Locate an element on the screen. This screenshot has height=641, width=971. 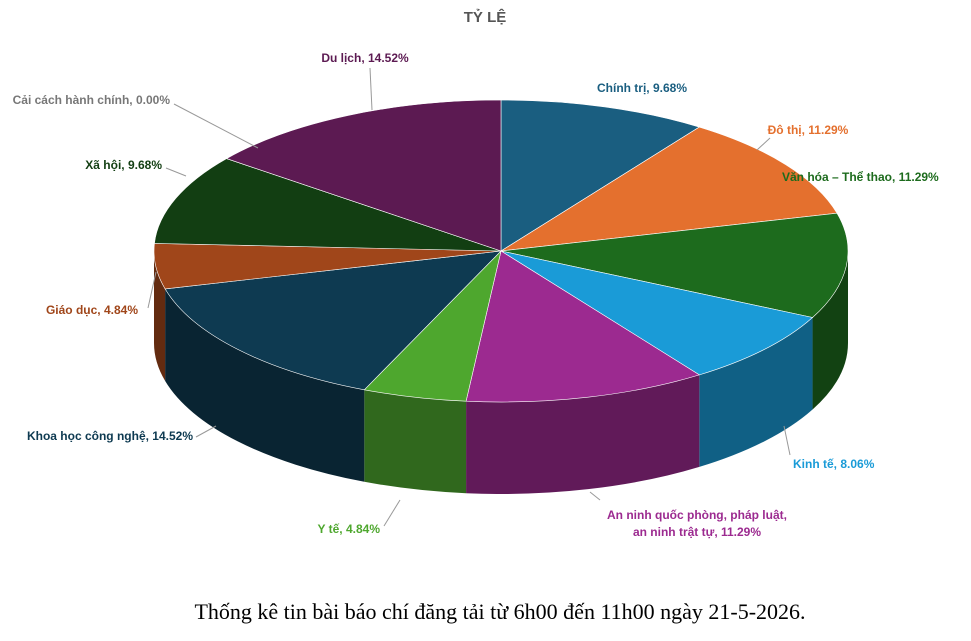
data-label: Đô thị, 11.29% is located at coordinates (808, 130).